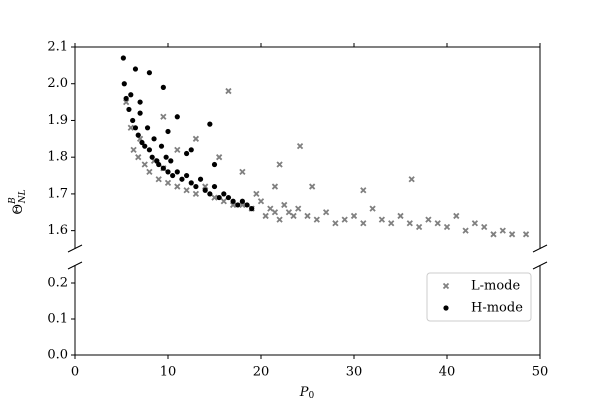 The width and height of the screenshot is (600, 400). What do you see at coordinates (540, 372) in the screenshot?
I see `x-tick-label: 50` at bounding box center [540, 372].